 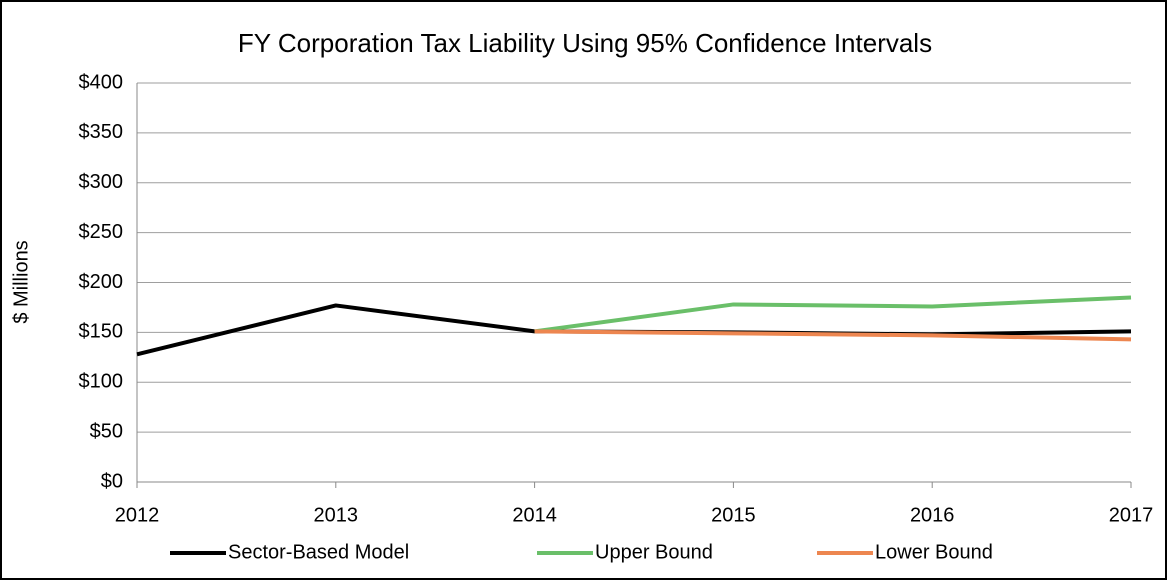 I want to click on x-tick-label: 2012, so click(x=137, y=515).